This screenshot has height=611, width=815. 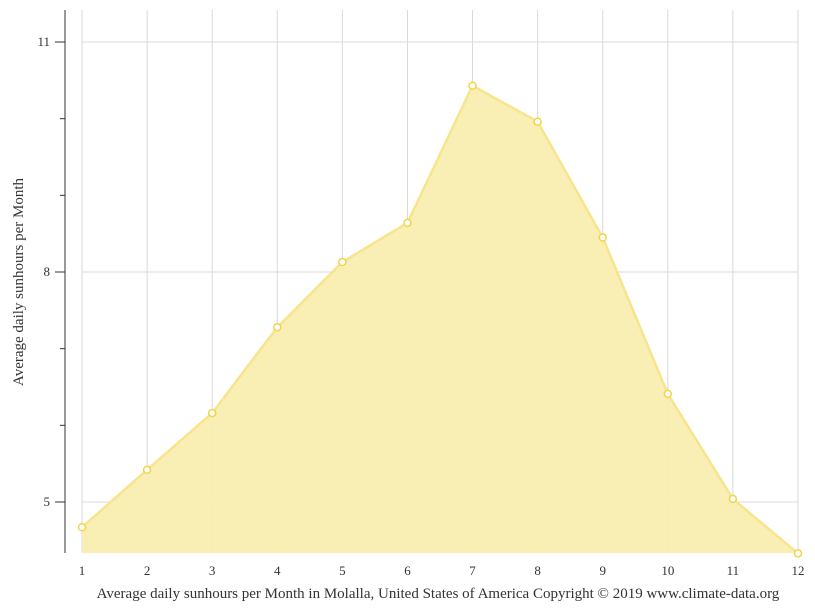 I want to click on x-tick-label: 12, so click(x=798, y=570).